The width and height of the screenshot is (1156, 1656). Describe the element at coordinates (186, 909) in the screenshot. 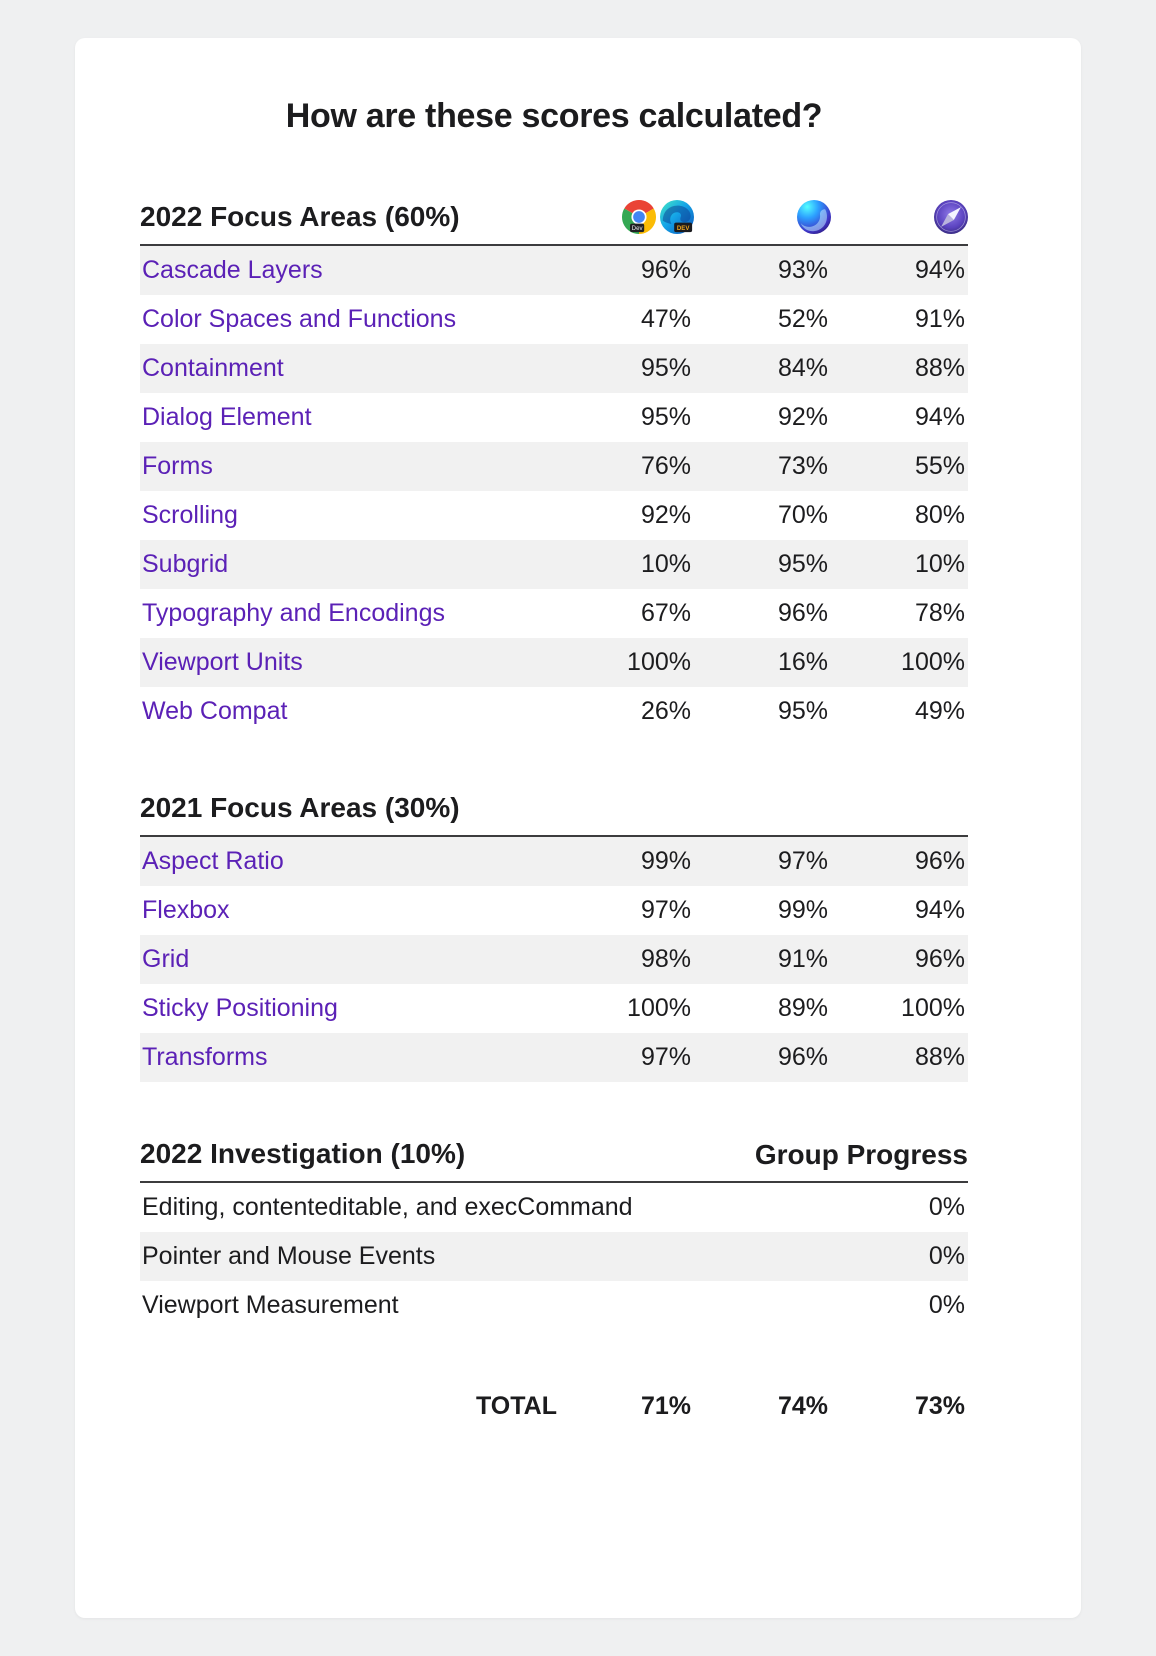

I see `focus-area-link: Flexbox` at that location.